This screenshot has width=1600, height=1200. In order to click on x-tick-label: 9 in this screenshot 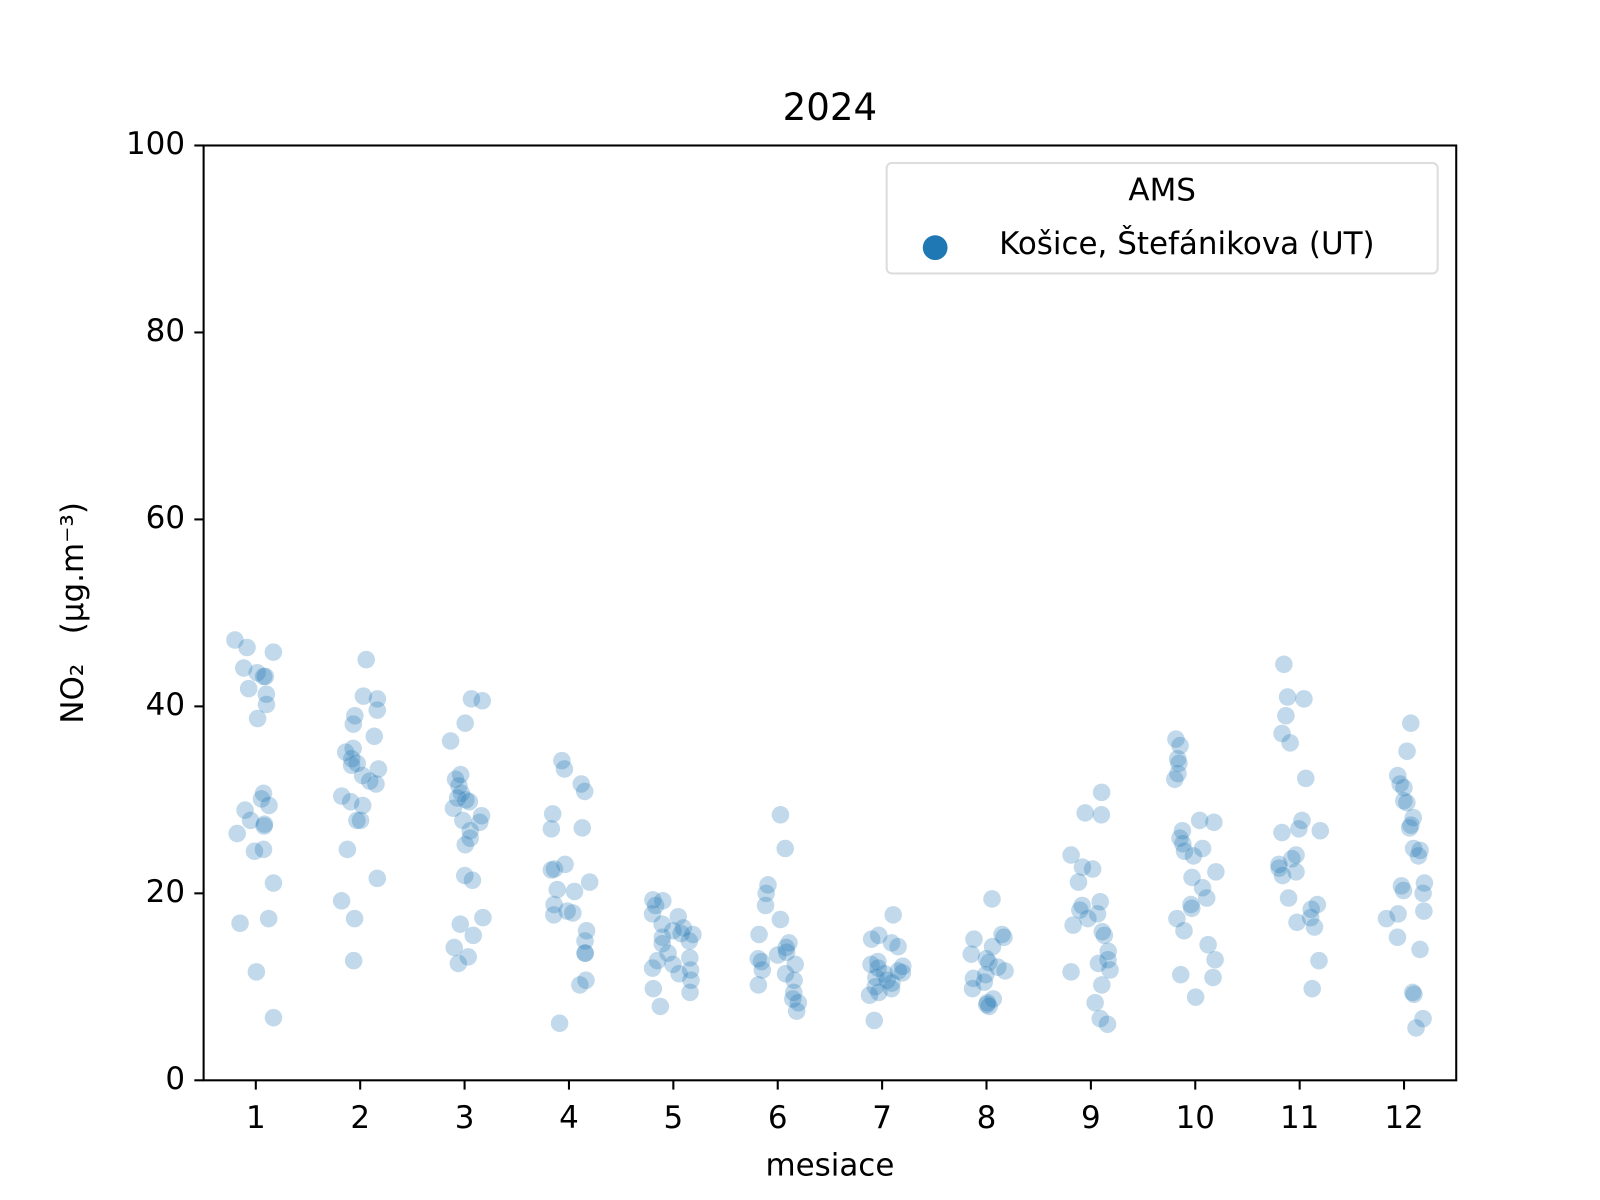, I will do `click(1091, 1118)`.